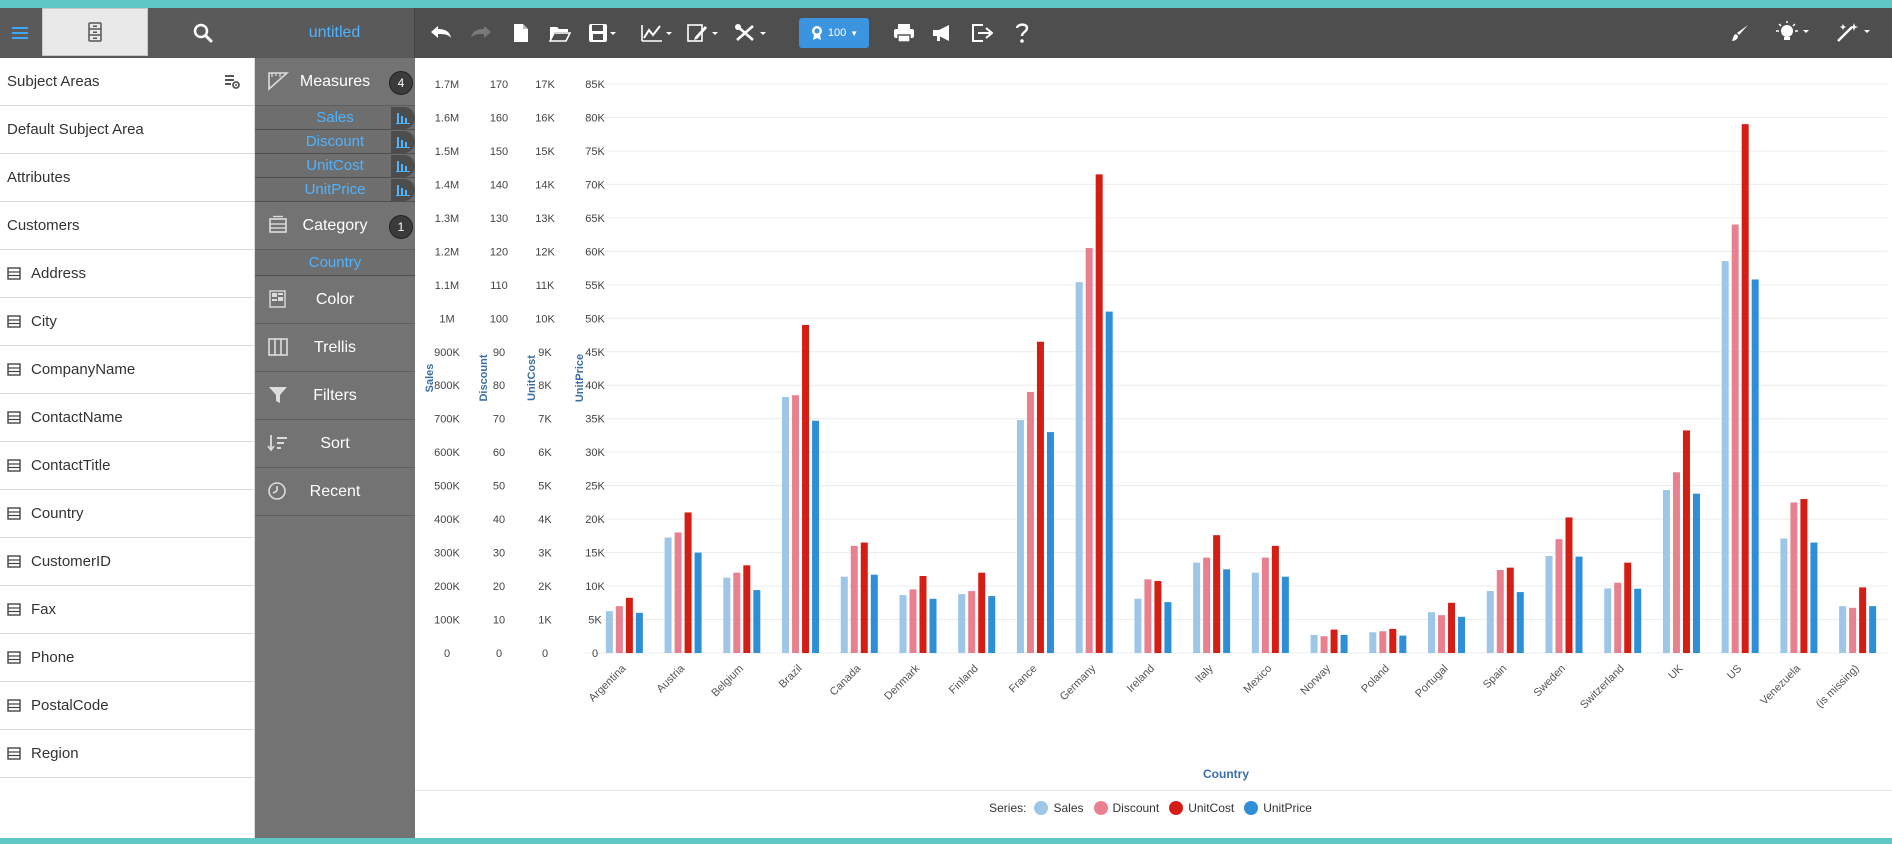 The height and width of the screenshot is (844, 1892). I want to click on redo-button, so click(481, 33).